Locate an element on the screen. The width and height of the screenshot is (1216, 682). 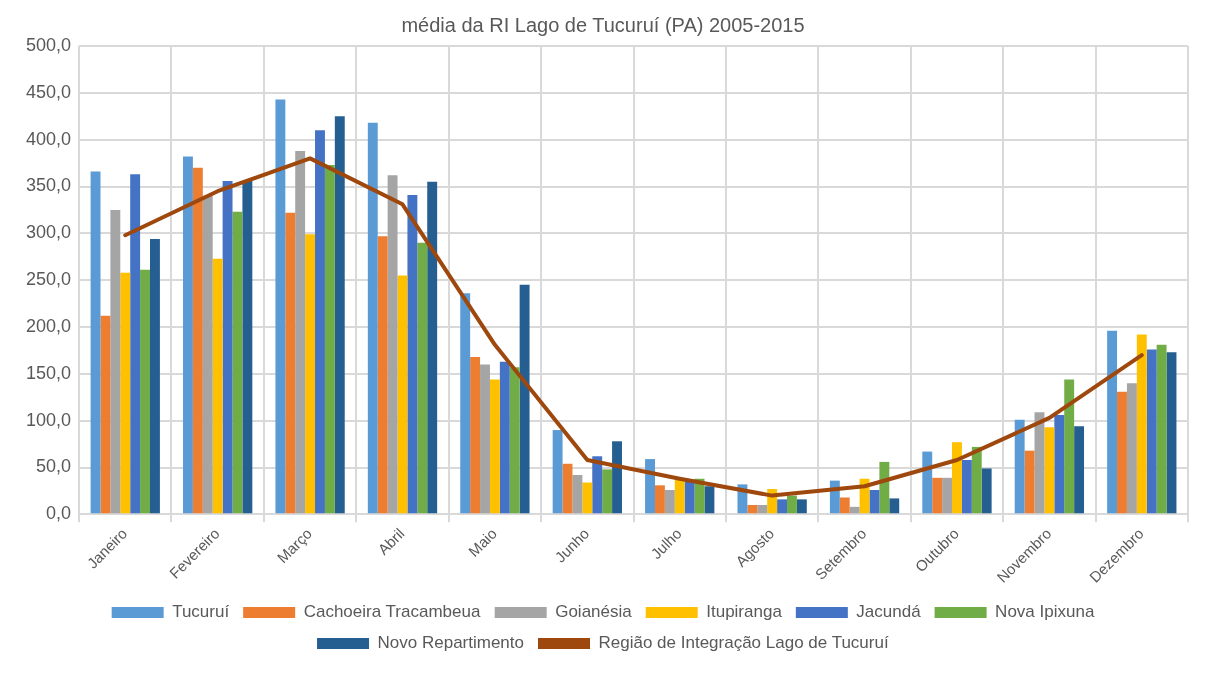
y-tick-label: 0,0 is located at coordinates (59, 513).